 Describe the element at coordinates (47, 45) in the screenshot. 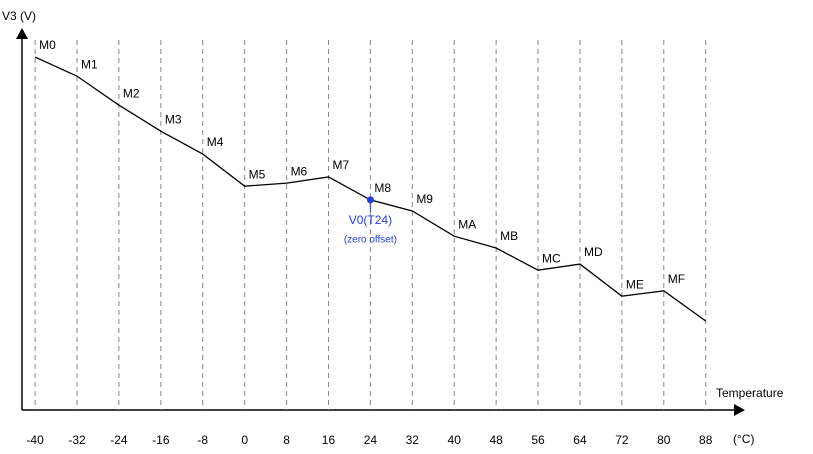

I see `point-label: M0` at that location.